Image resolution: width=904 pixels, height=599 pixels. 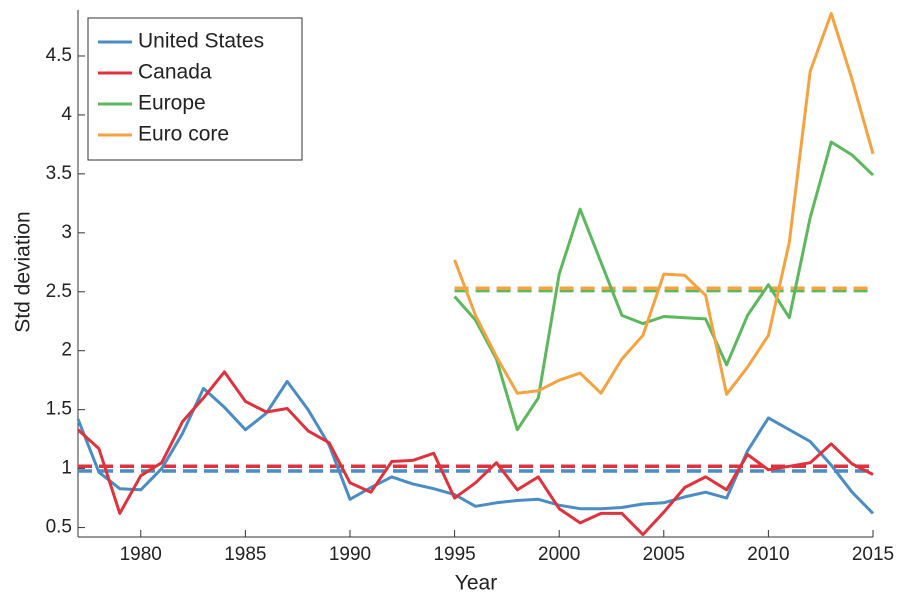 I want to click on y-tick-label: 0.5, so click(x=59, y=527).